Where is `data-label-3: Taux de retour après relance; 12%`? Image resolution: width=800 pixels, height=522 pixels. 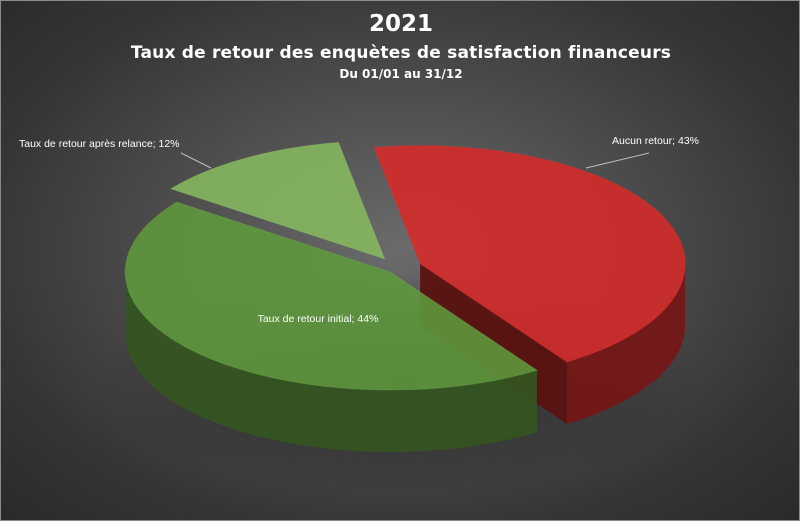 data-label-3: Taux de retour après relance; 12% is located at coordinates (99, 144).